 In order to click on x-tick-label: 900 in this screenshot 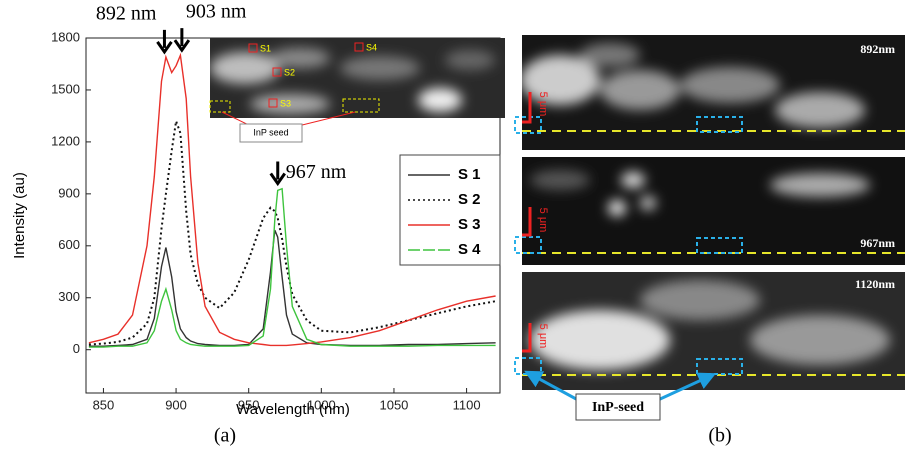, I will do `click(176, 404)`.